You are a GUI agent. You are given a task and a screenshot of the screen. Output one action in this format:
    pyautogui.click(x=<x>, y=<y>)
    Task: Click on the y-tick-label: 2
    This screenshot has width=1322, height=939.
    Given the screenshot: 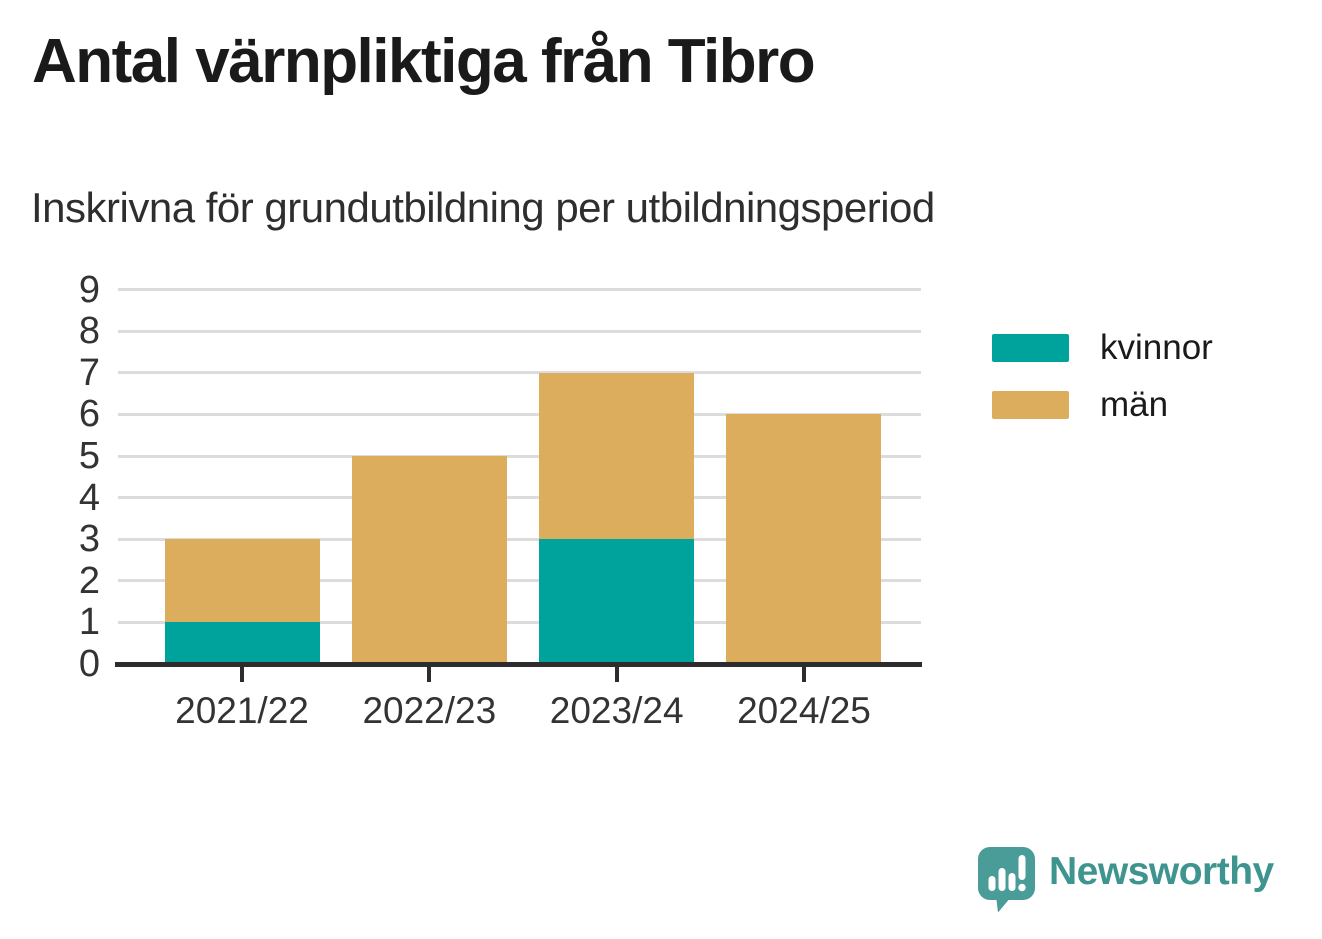 What is the action you would take?
    pyautogui.click(x=89, y=580)
    